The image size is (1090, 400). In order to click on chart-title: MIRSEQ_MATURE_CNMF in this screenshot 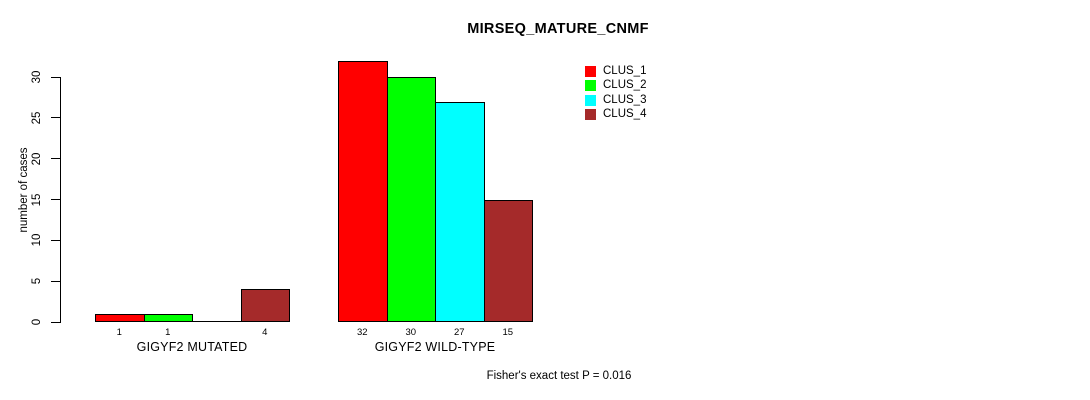, I will do `click(558, 29)`.